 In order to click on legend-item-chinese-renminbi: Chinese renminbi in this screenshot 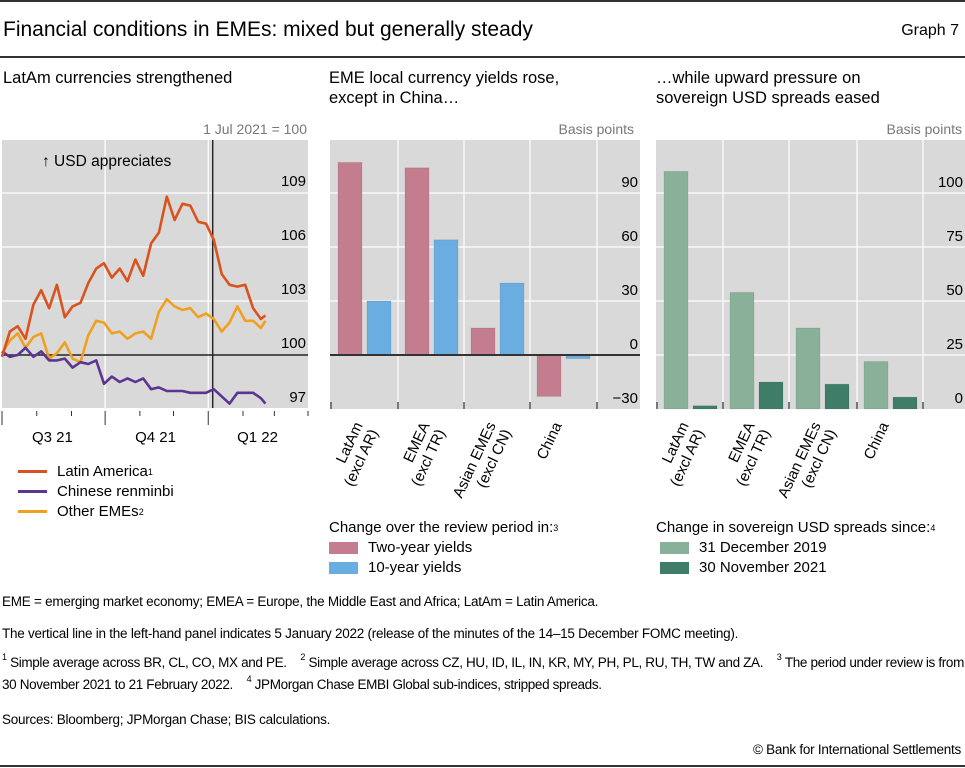, I will do `click(96, 491)`.